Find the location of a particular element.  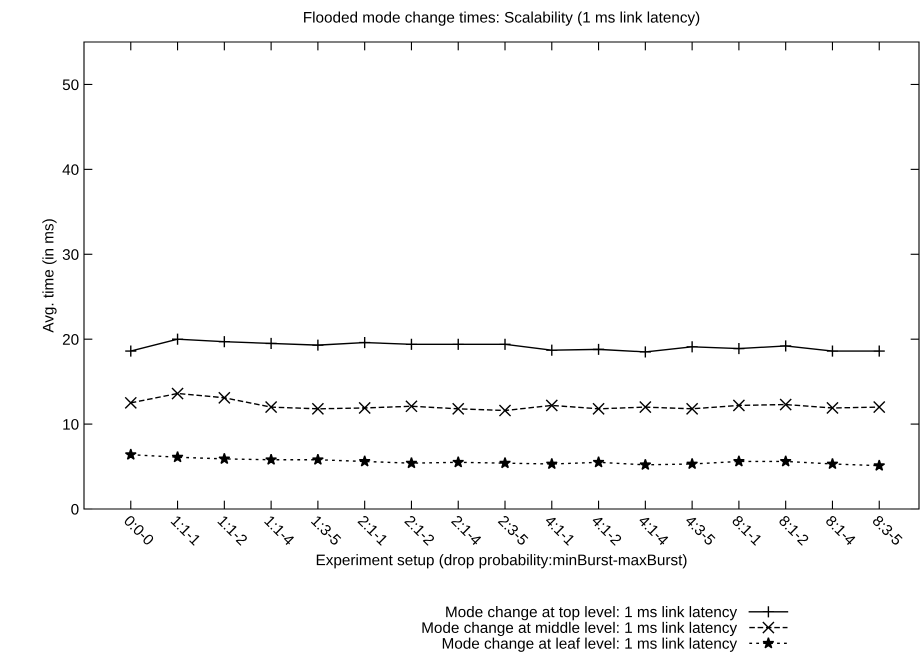

y-tick-label: 20 is located at coordinates (70, 339).